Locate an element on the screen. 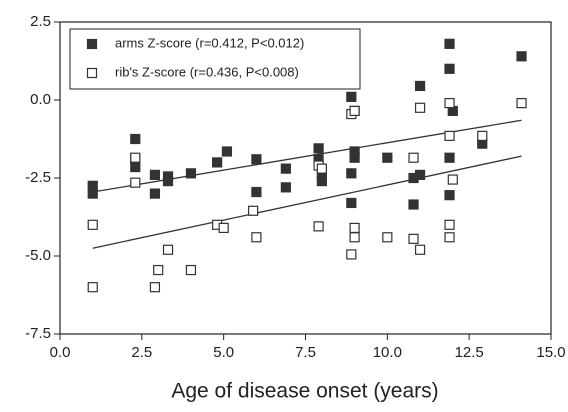  x-tick-label: 2.5 is located at coordinates (141, 352).